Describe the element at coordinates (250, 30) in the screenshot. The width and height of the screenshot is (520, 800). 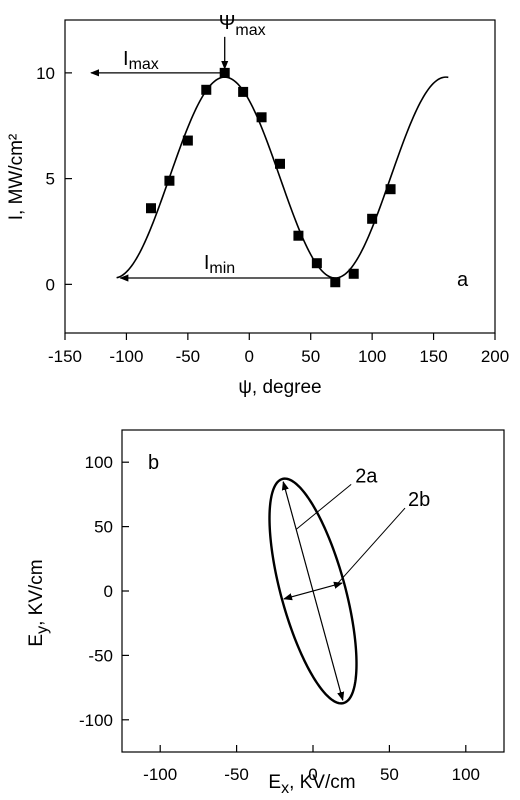
I see `psi-max-subscript: max` at that location.